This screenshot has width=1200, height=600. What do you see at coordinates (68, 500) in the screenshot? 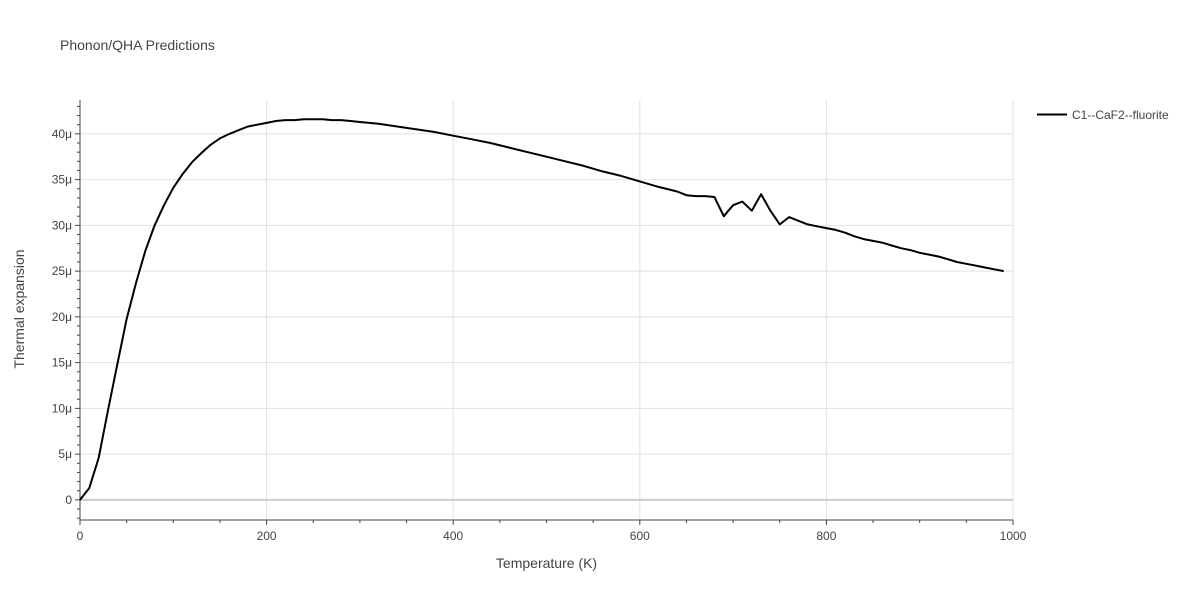
I see `y-tick-label: 0` at bounding box center [68, 500].